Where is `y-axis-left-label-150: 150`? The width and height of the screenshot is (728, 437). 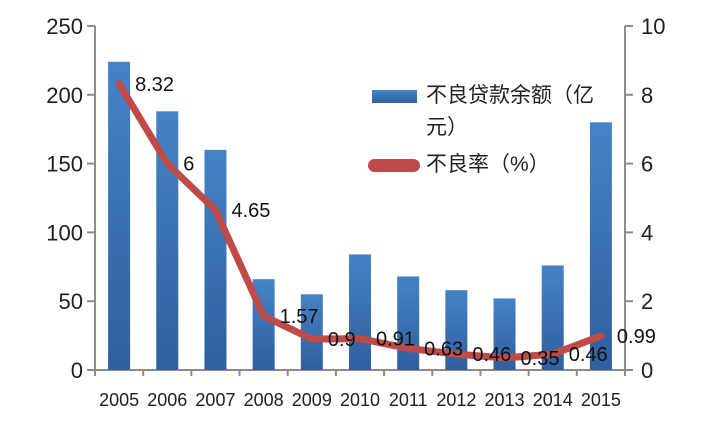 y-axis-left-label-150: 150 is located at coordinates (64, 164).